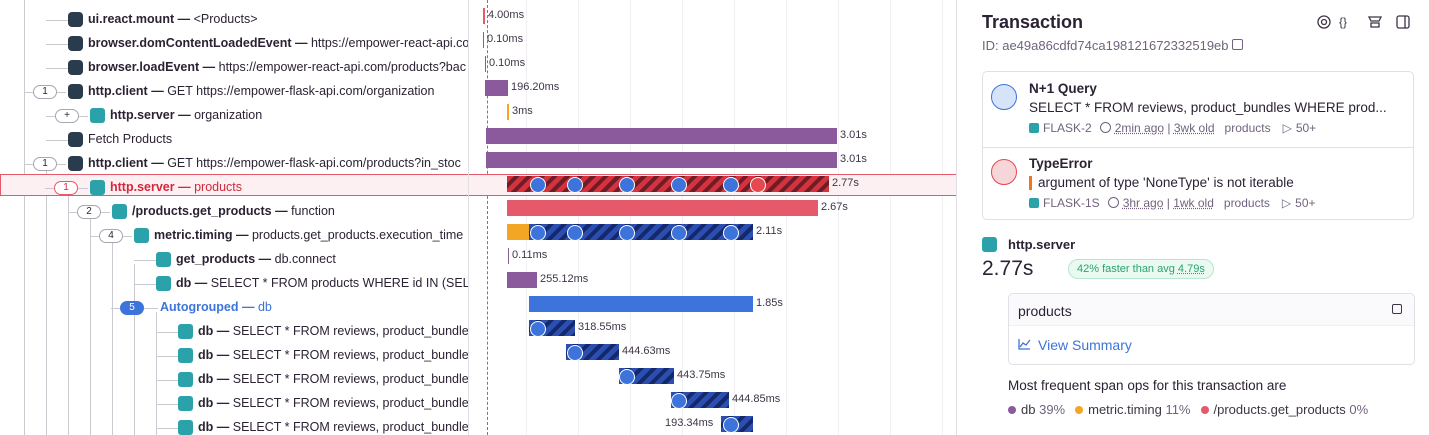 This screenshot has width=1429, height=435. Describe the element at coordinates (305, 259) in the screenshot. I see `span-description: db.connect` at that location.